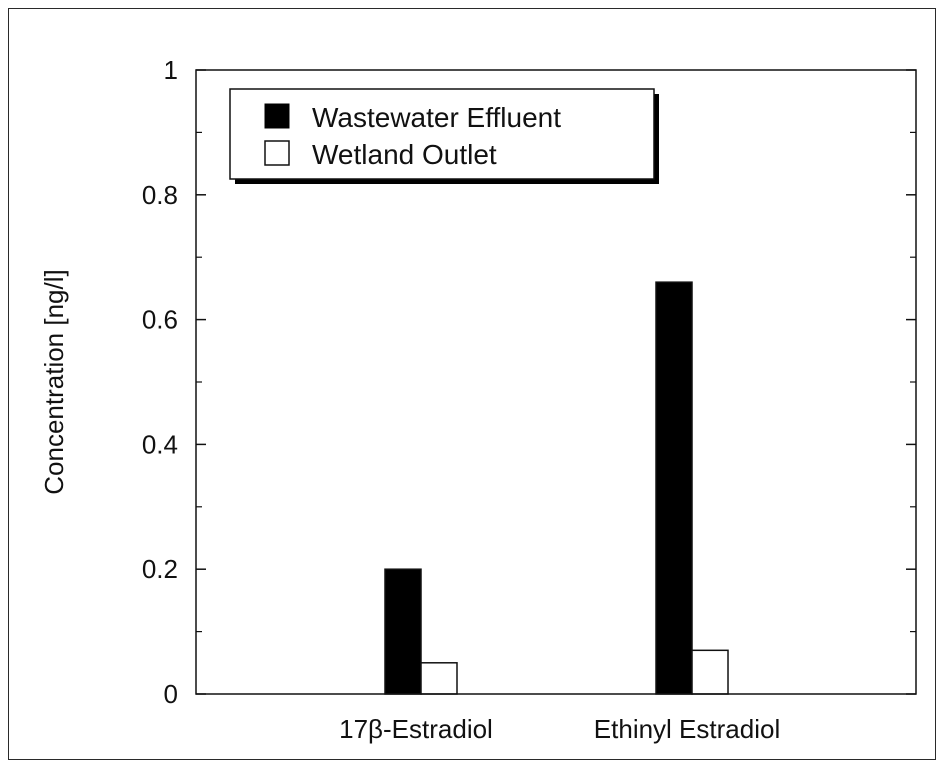 The width and height of the screenshot is (946, 768). Describe the element at coordinates (687, 729) in the screenshot. I see `x-category-label: Ethinyl Estradiol` at that location.